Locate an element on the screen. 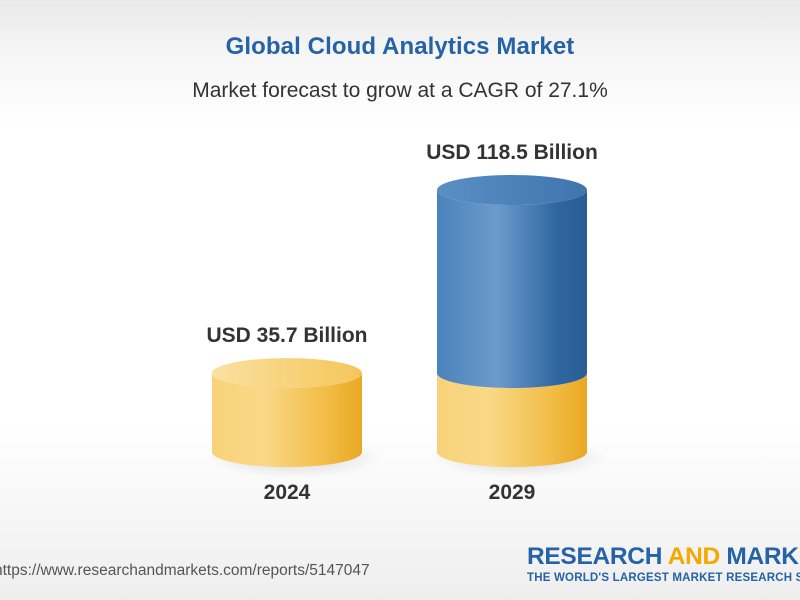  data-label-2024: USD 35.7 Billion is located at coordinates (286, 335).